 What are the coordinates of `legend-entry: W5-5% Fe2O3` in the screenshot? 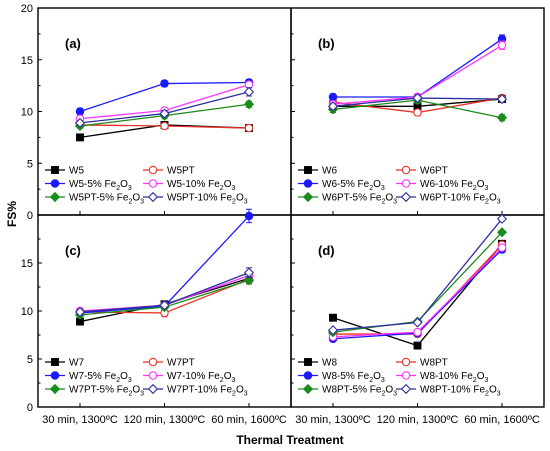 It's located at (88, 185).